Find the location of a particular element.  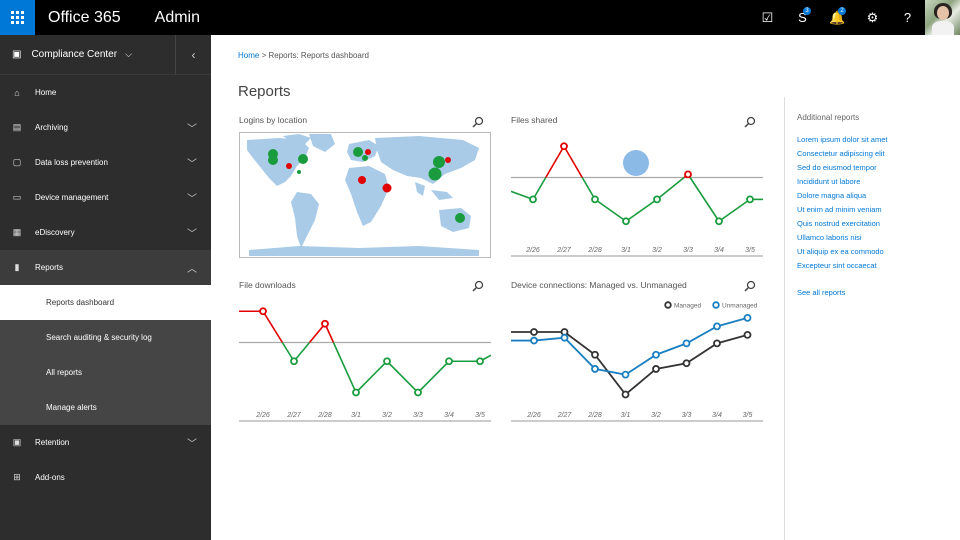

sidebar-subitem-manage-alerts: Manage alerts is located at coordinates (105, 407).